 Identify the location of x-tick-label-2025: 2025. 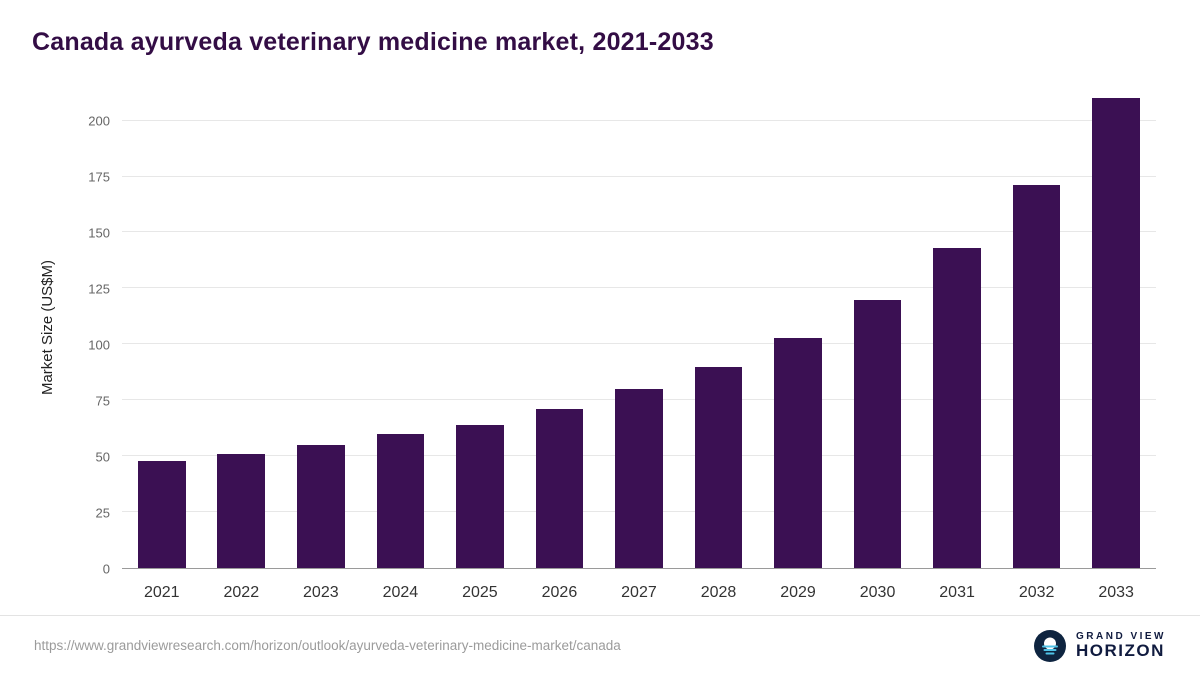
(480, 592).